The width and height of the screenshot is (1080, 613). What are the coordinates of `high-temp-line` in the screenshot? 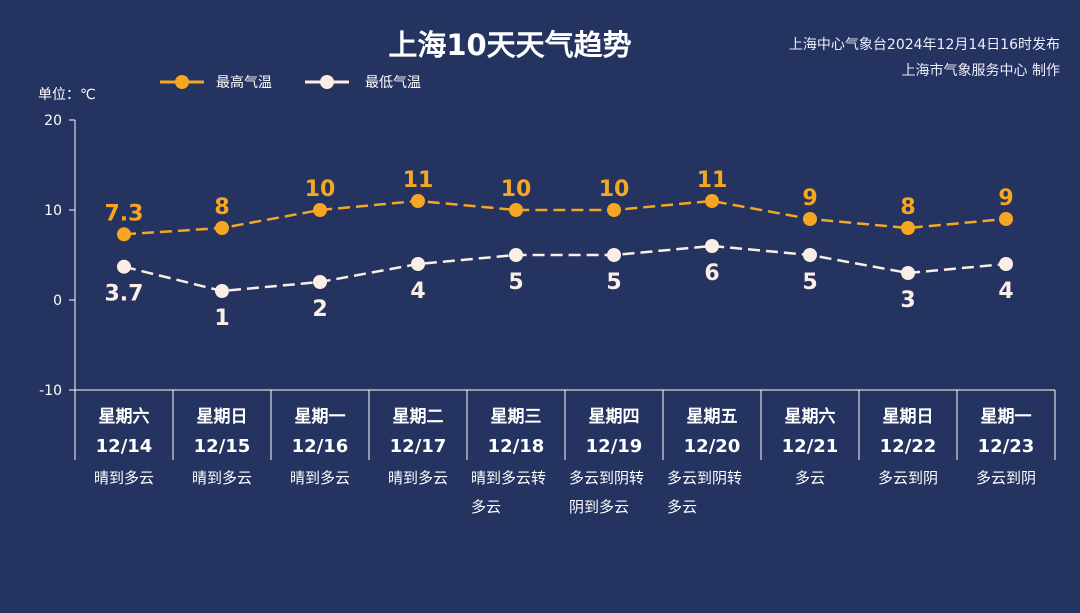 It's located at (565, 217).